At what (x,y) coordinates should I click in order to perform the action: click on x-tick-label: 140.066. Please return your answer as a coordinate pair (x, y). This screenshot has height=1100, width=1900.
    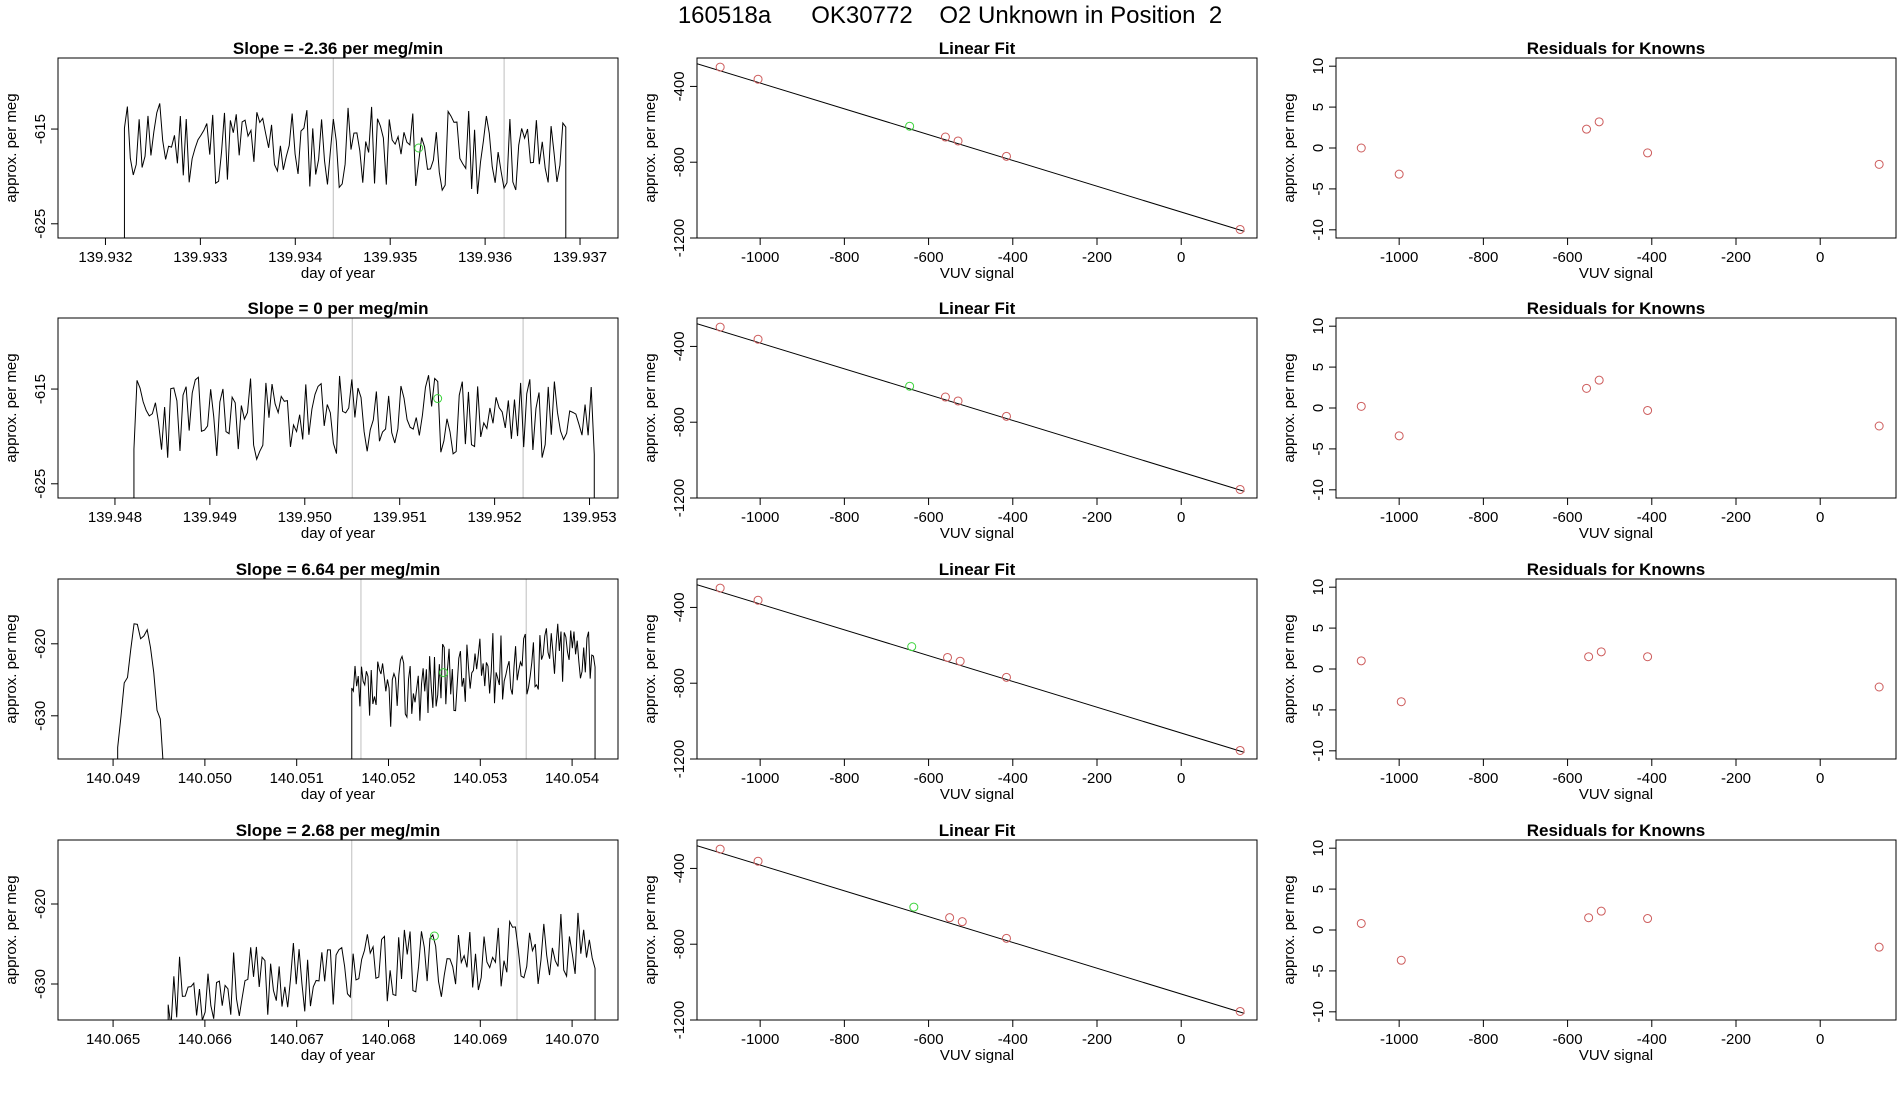
    Looking at the image, I should click on (205, 1039).